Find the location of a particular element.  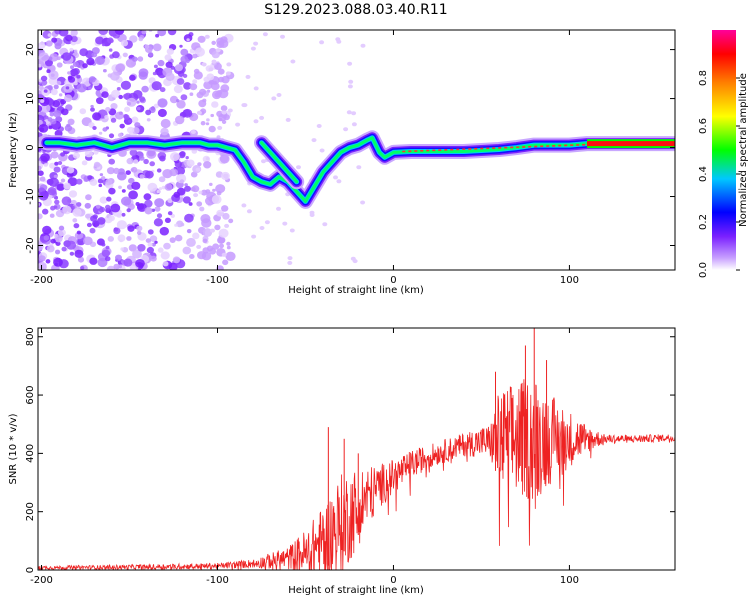

colorbar-tick-label: 0.0 is located at coordinates (703, 270).